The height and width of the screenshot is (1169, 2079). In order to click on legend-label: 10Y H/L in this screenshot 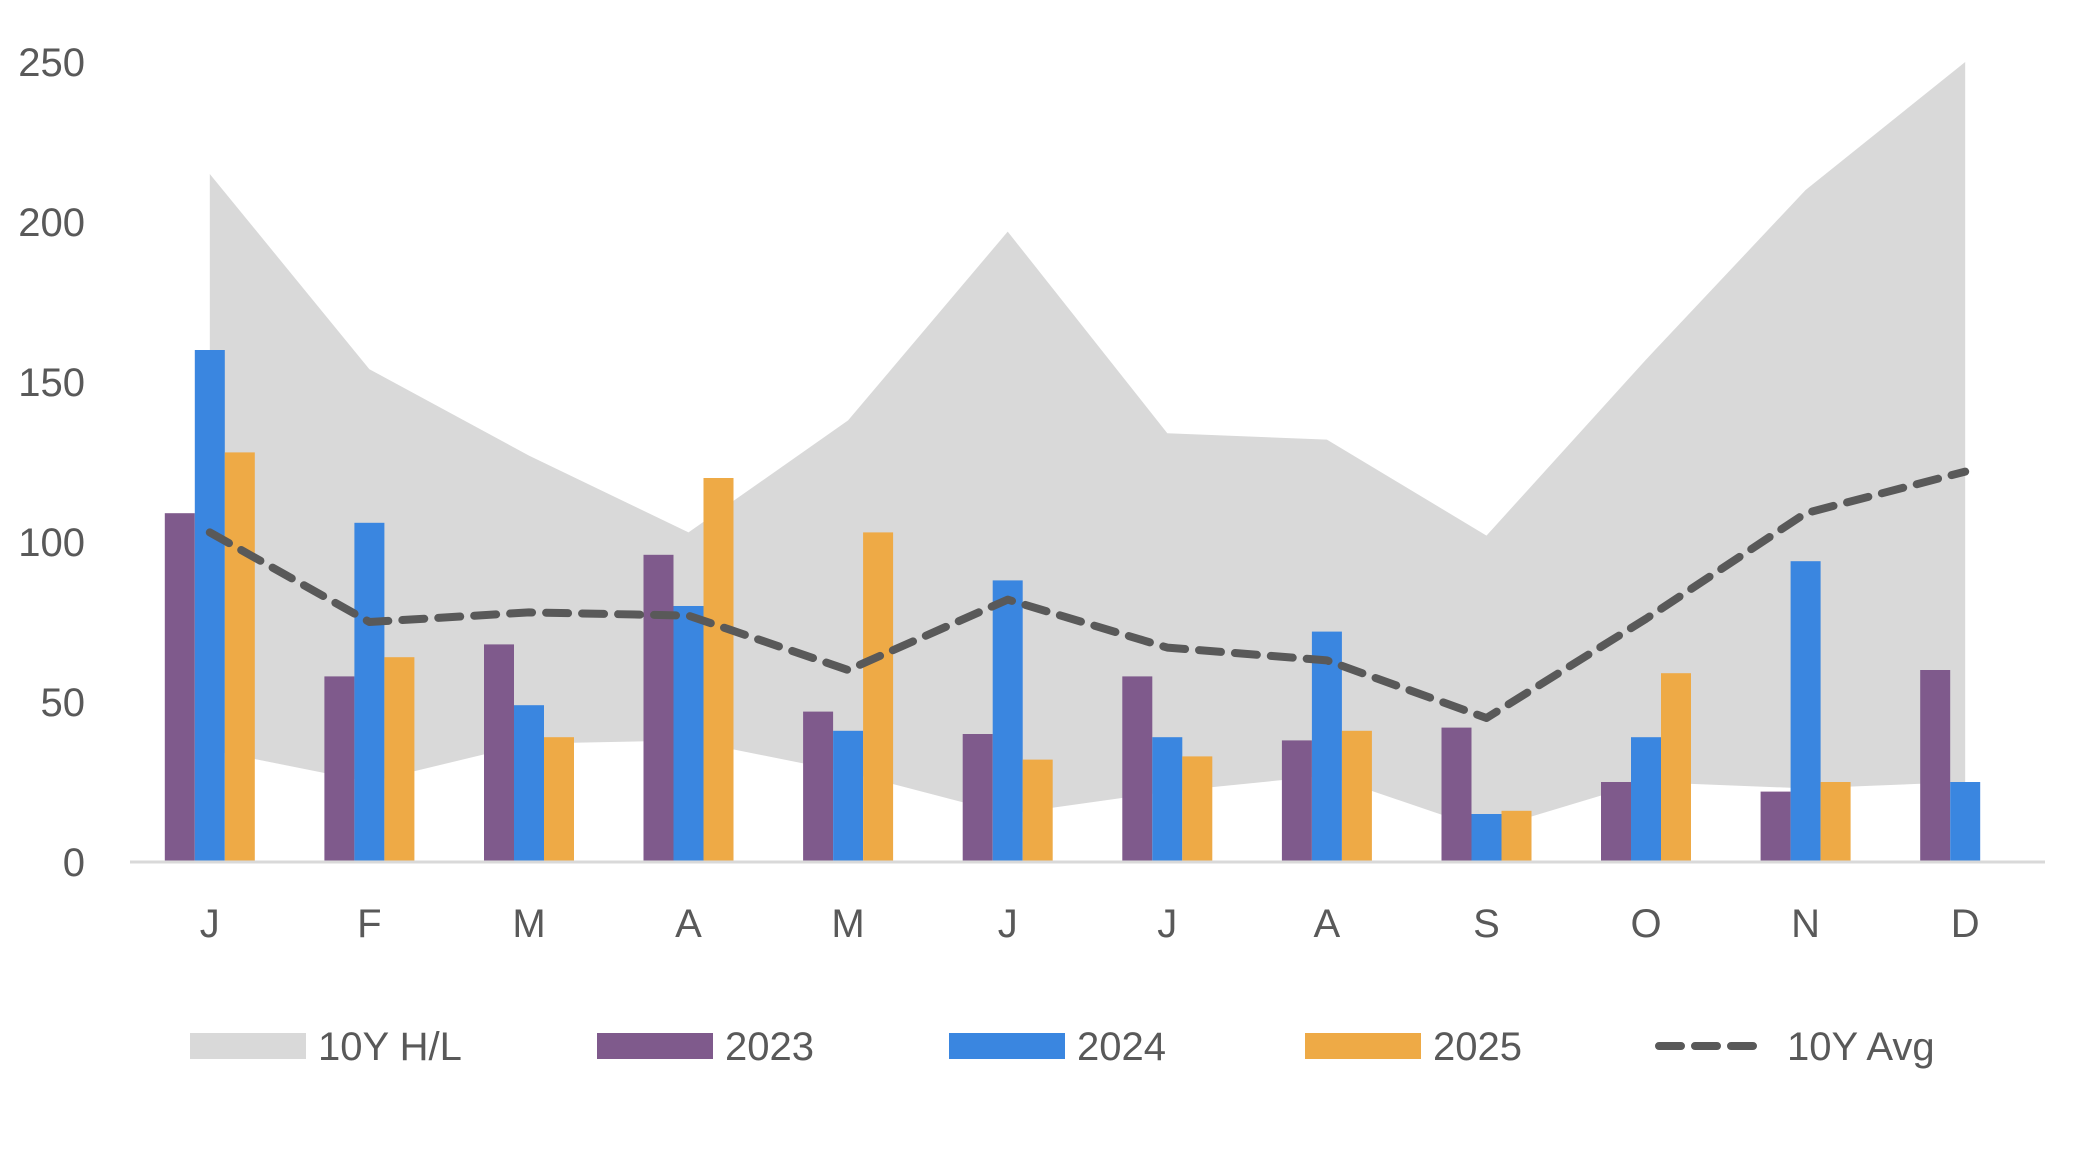, I will do `click(390, 1047)`.